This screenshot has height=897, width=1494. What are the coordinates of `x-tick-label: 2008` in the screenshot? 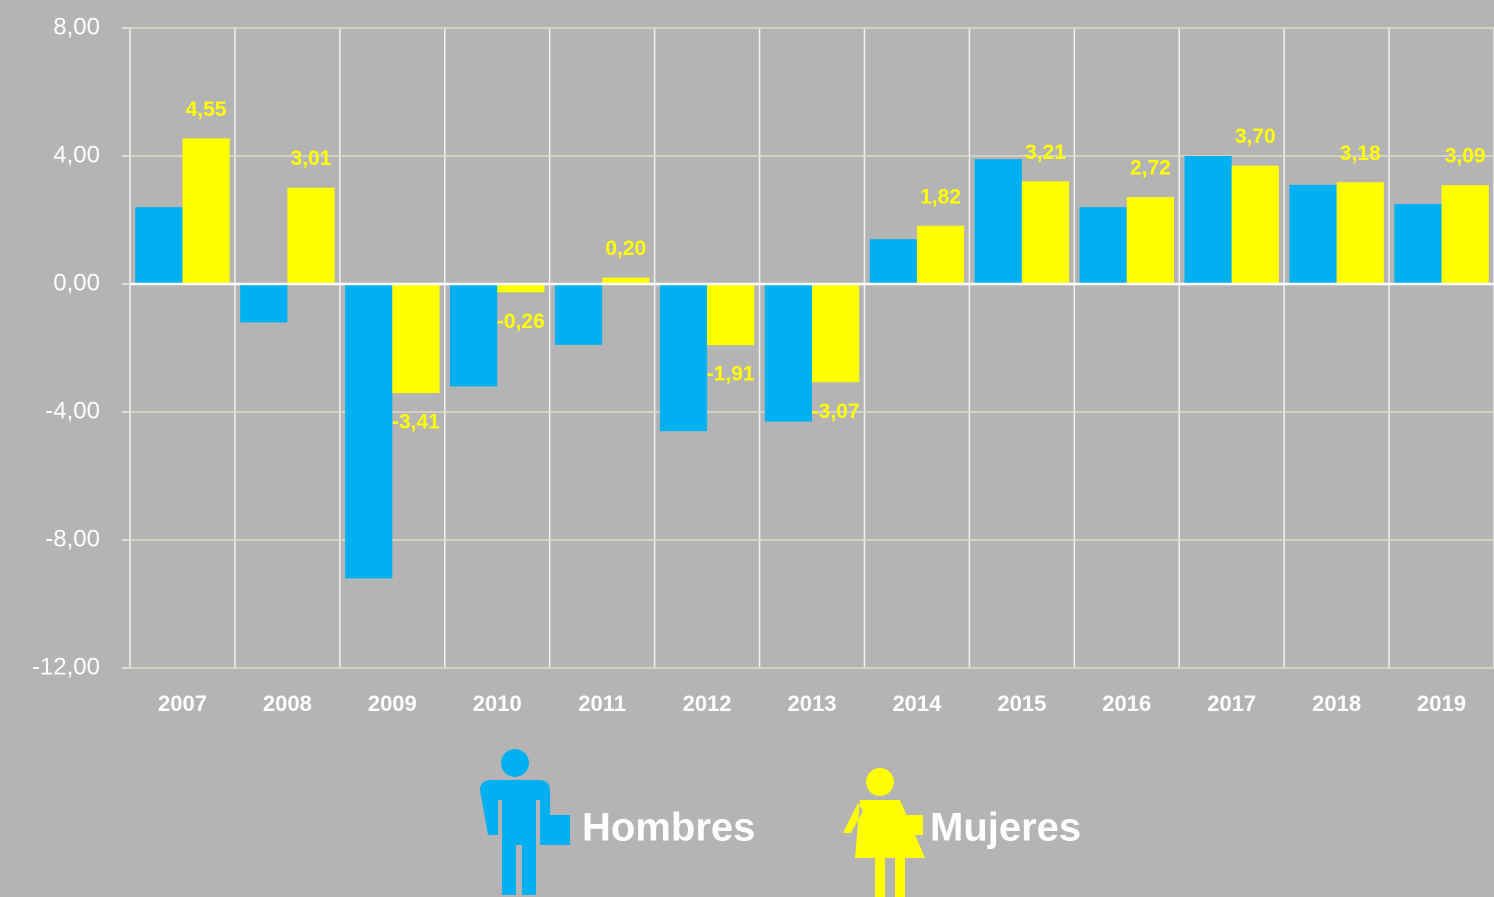 It's located at (287, 703).